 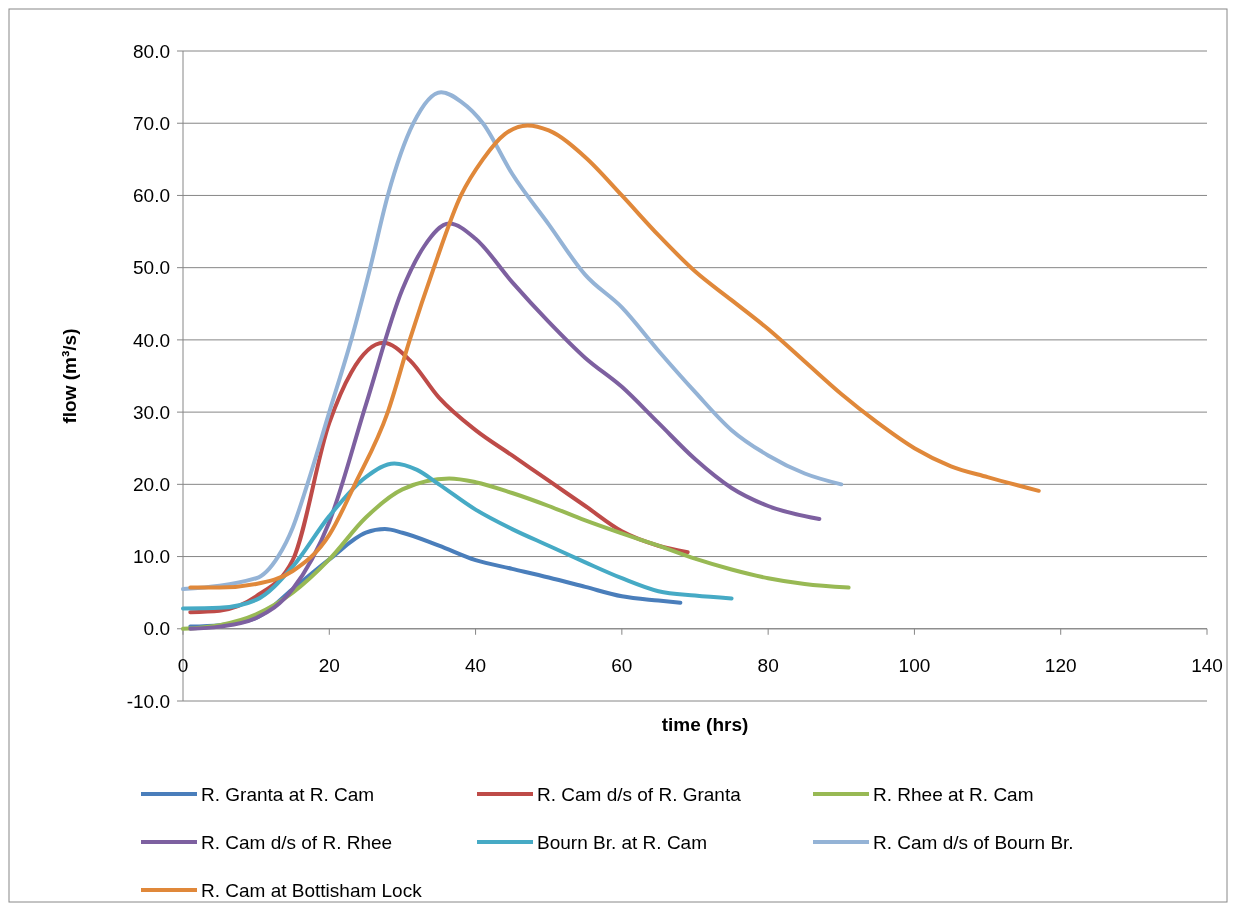 I want to click on y-tick-label: -10.0, so click(x=148, y=701).